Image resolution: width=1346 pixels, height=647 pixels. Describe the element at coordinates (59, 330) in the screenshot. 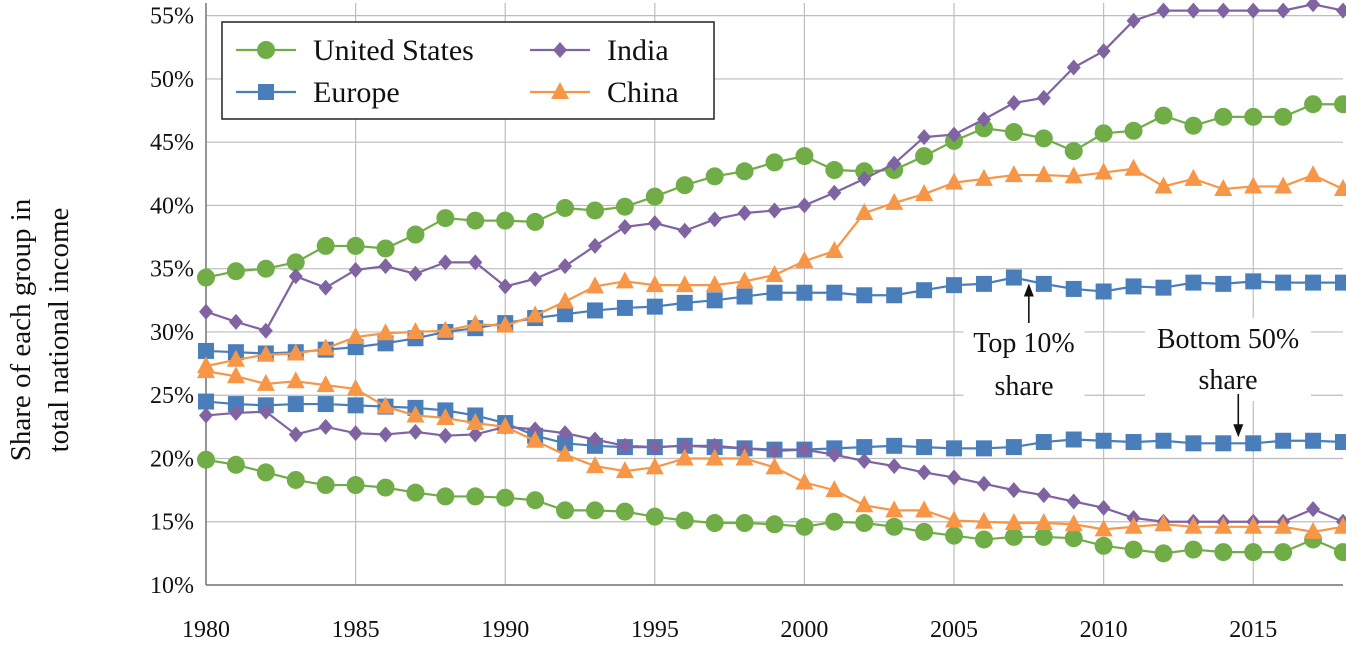

I see `y-axis-title-line-2: total national income` at that location.